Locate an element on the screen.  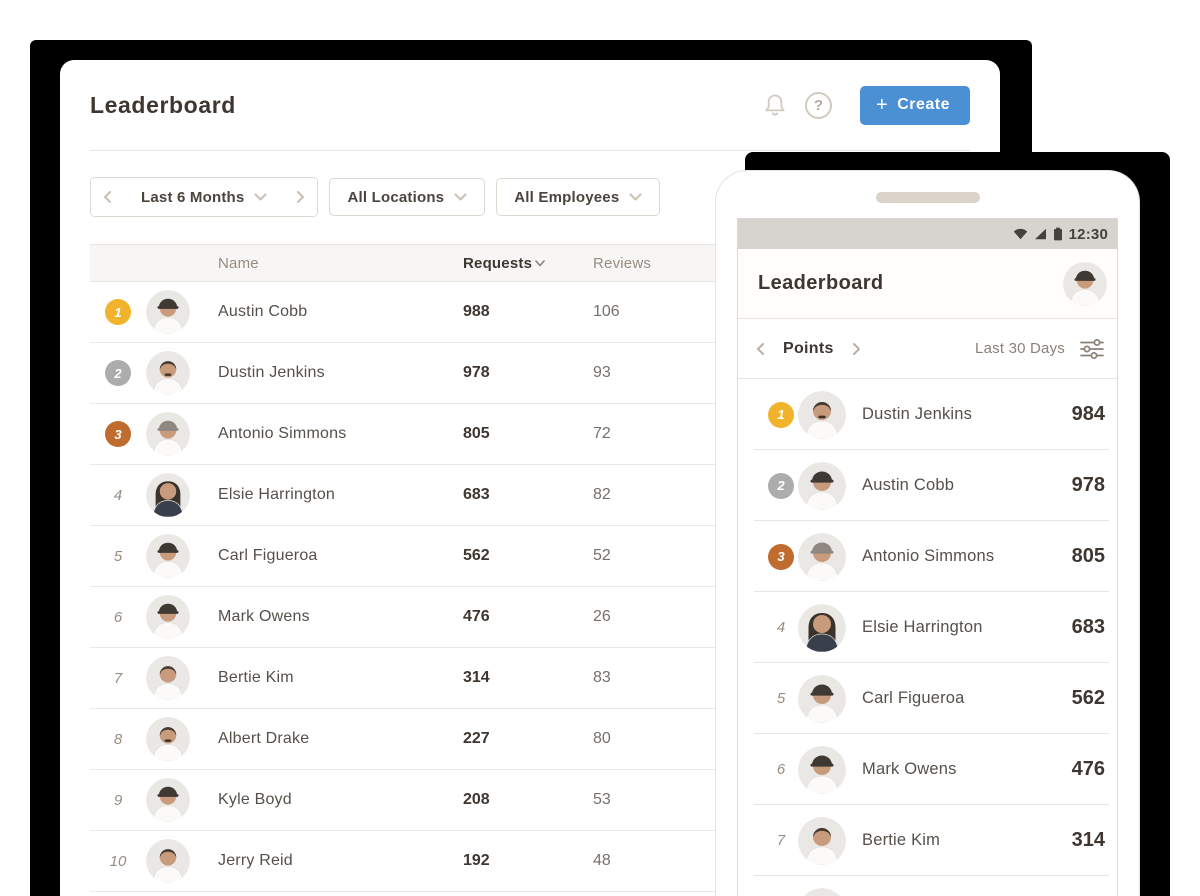
score-value: 805 is located at coordinates (1088, 556).